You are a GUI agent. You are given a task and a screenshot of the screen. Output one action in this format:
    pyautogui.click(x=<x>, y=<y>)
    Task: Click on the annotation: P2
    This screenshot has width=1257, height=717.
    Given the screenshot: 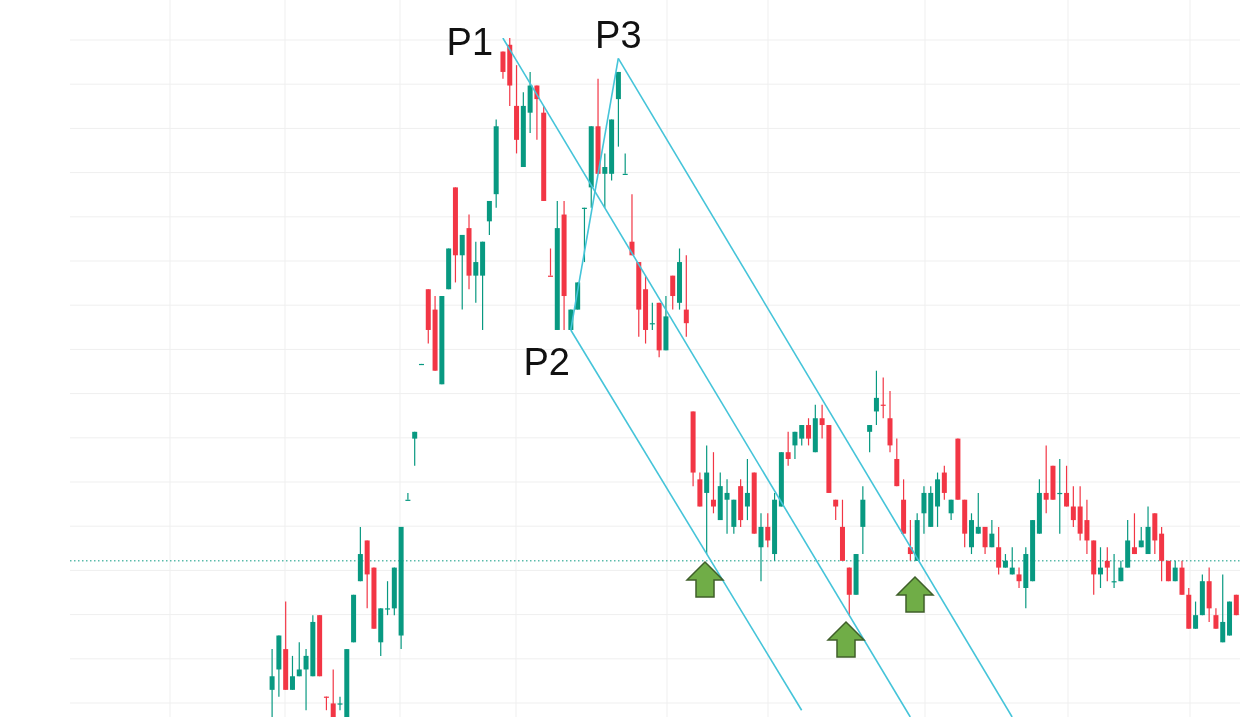 What is the action you would take?
    pyautogui.click(x=547, y=361)
    